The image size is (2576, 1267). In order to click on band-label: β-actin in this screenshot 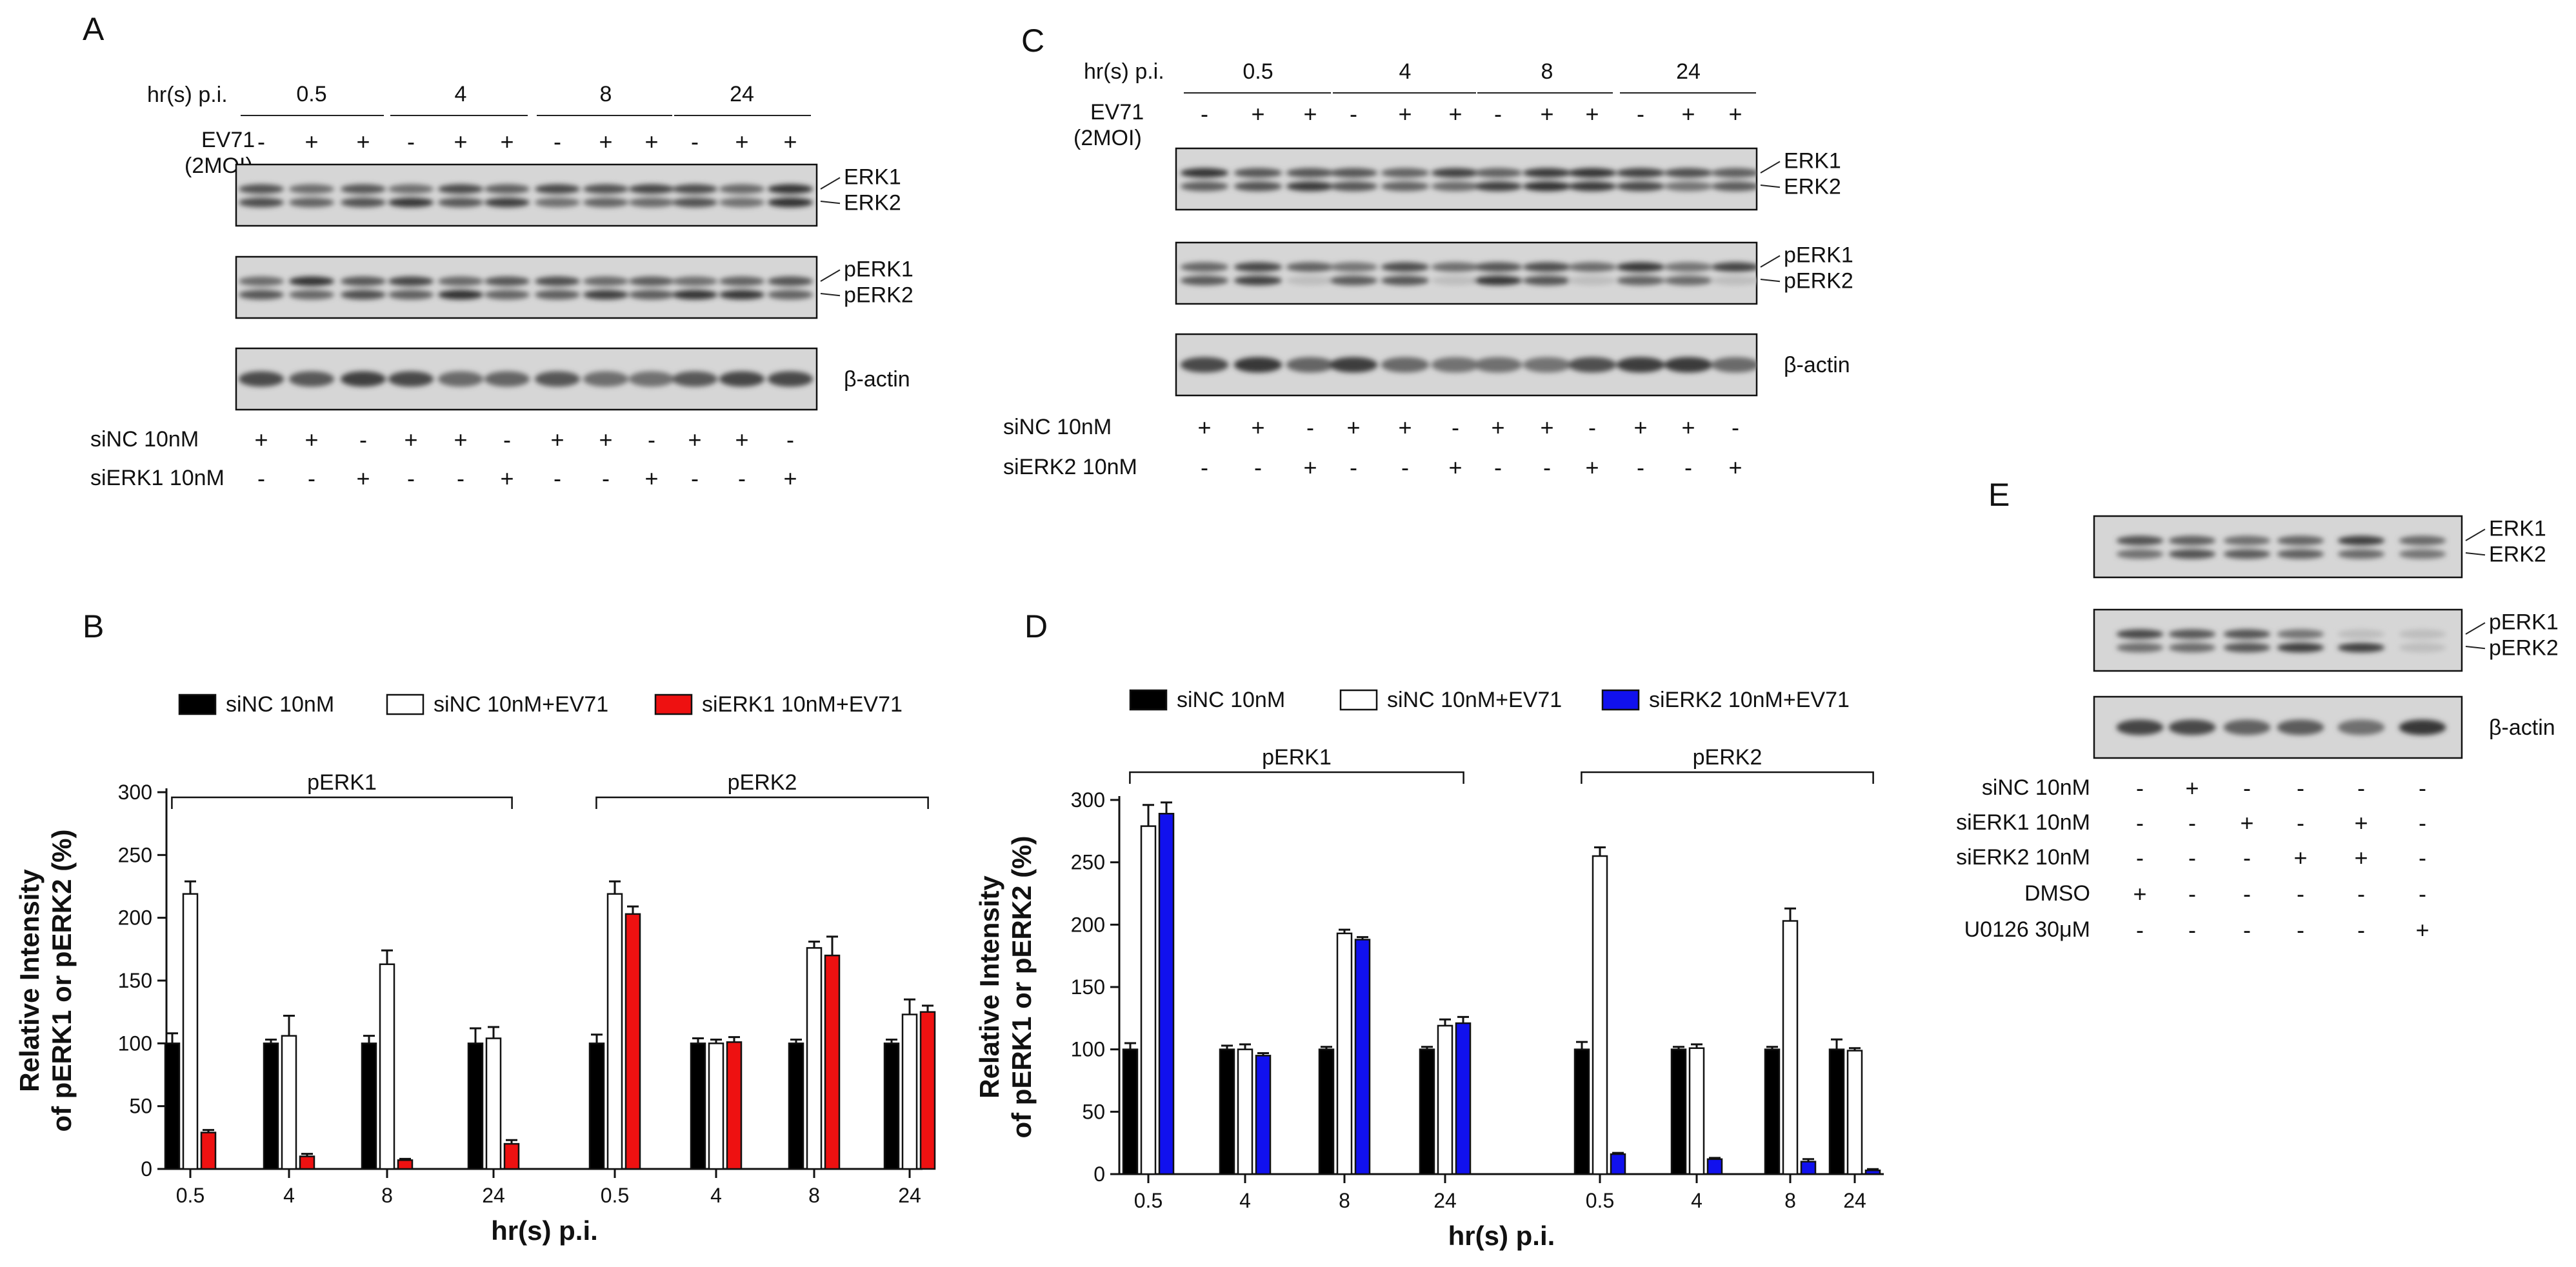, I will do `click(2522, 727)`.